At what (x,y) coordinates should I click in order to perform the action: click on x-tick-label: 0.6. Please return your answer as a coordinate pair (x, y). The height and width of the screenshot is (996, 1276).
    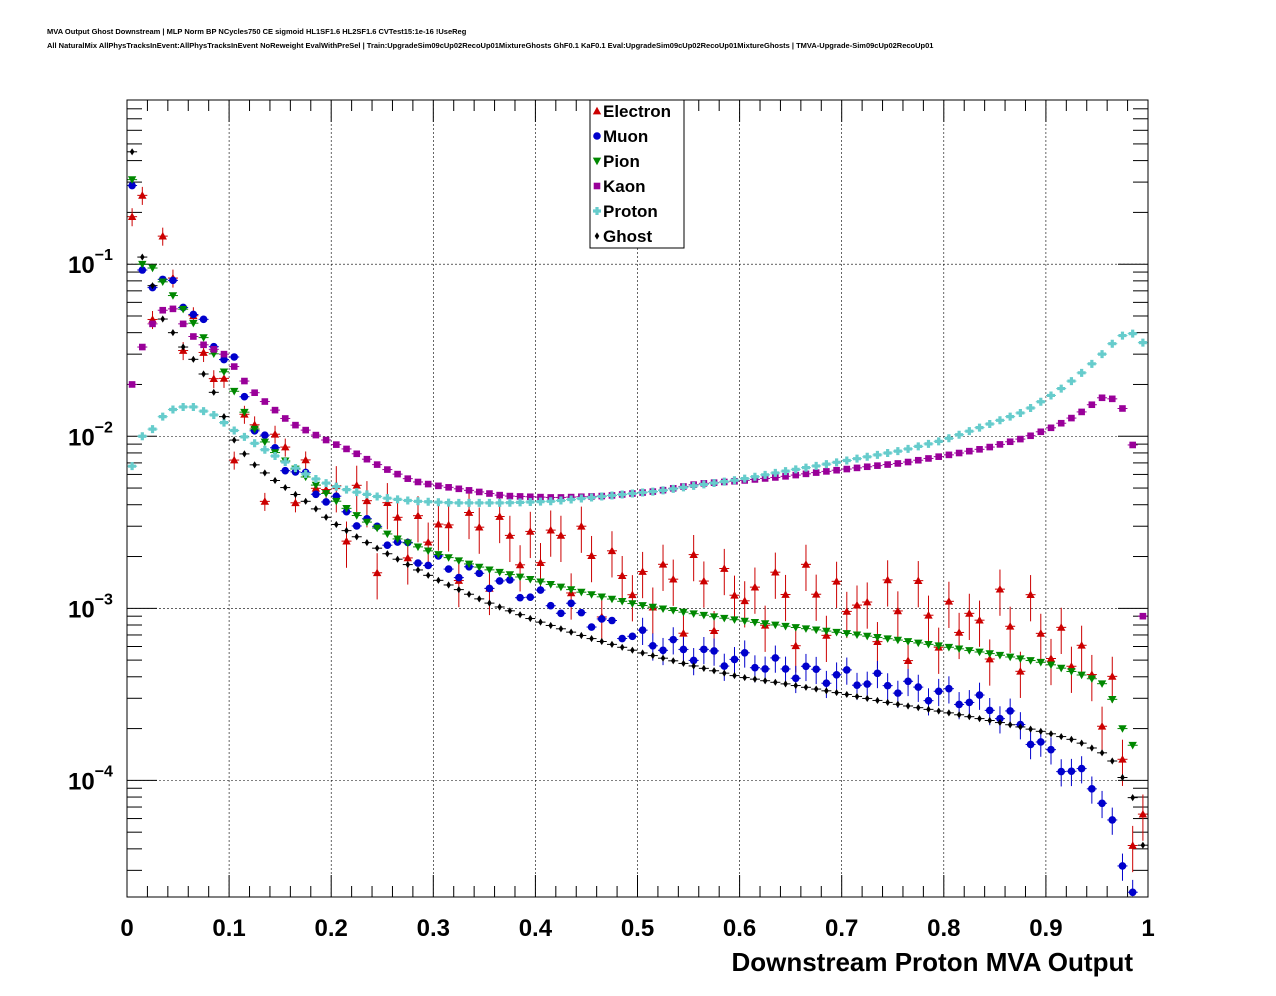
    Looking at the image, I should click on (739, 928).